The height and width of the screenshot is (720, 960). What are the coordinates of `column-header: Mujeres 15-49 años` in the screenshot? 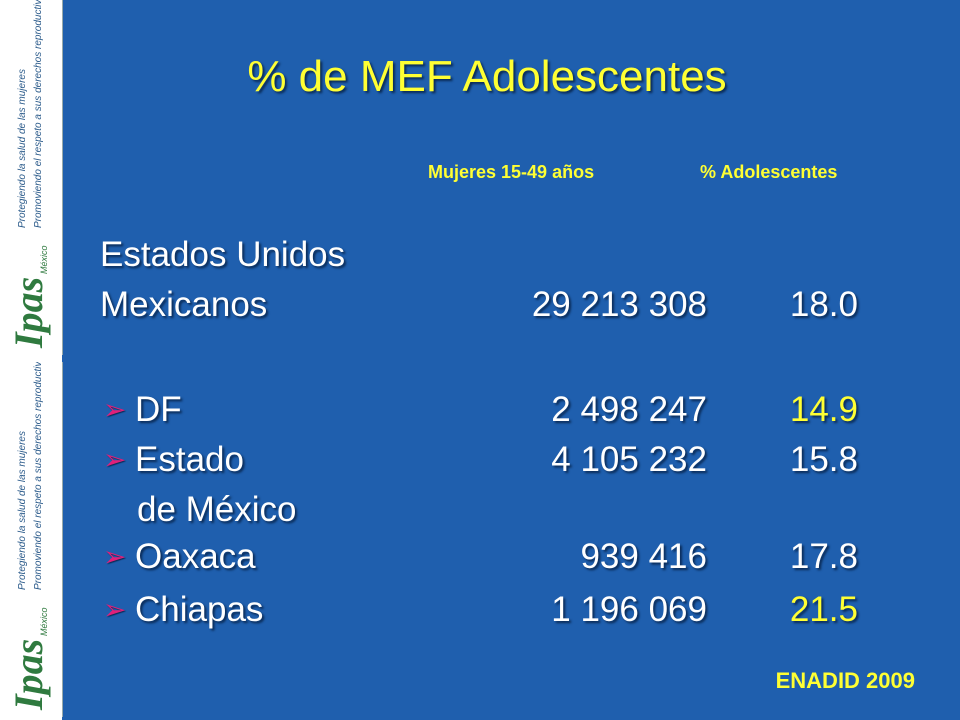 It's located at (511, 172).